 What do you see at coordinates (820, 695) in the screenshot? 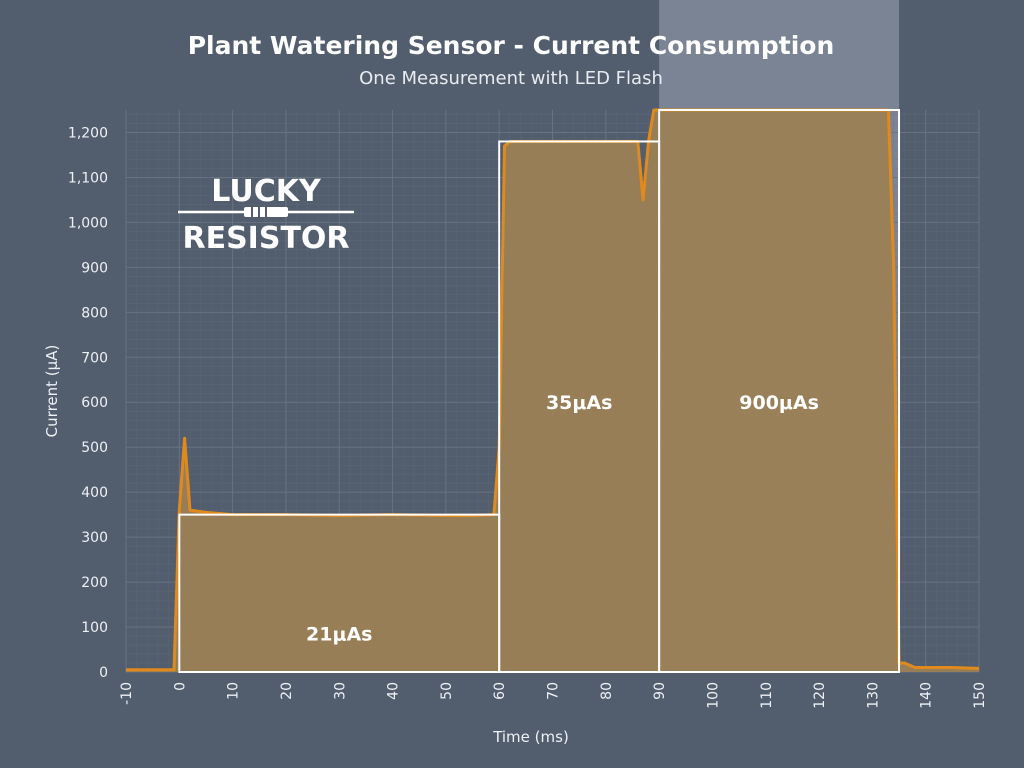
I see `x-tick-label: 120` at bounding box center [820, 695].